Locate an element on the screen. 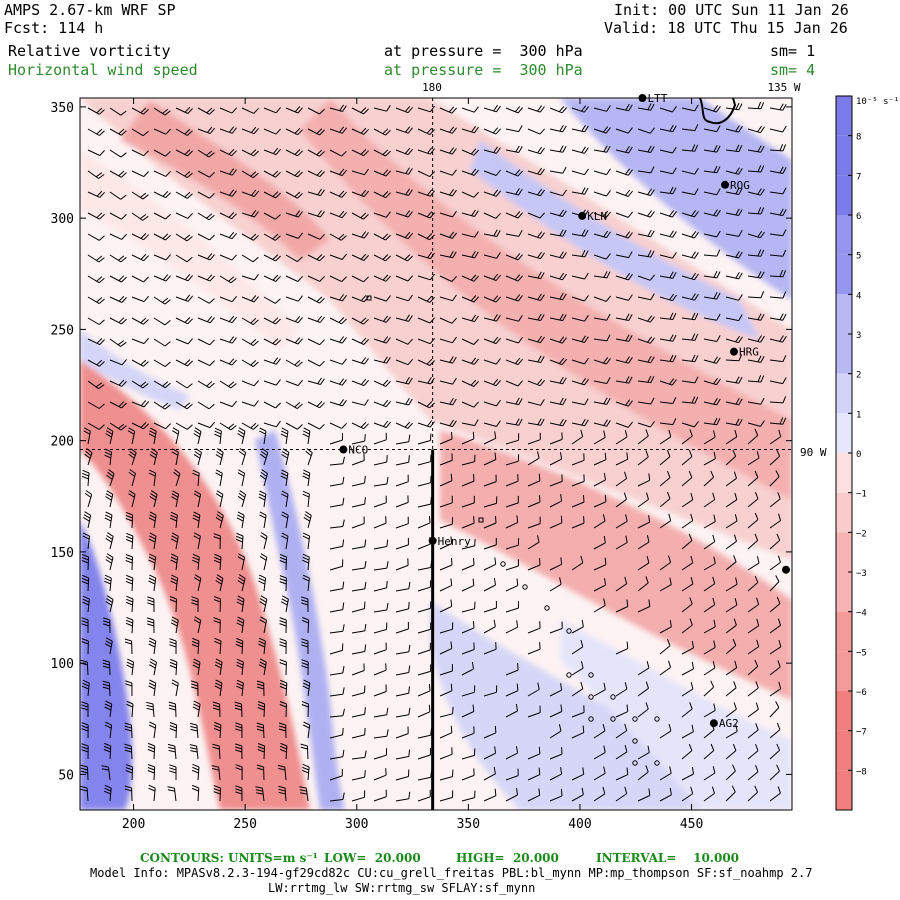  station-dot is located at coordinates (582, 215).